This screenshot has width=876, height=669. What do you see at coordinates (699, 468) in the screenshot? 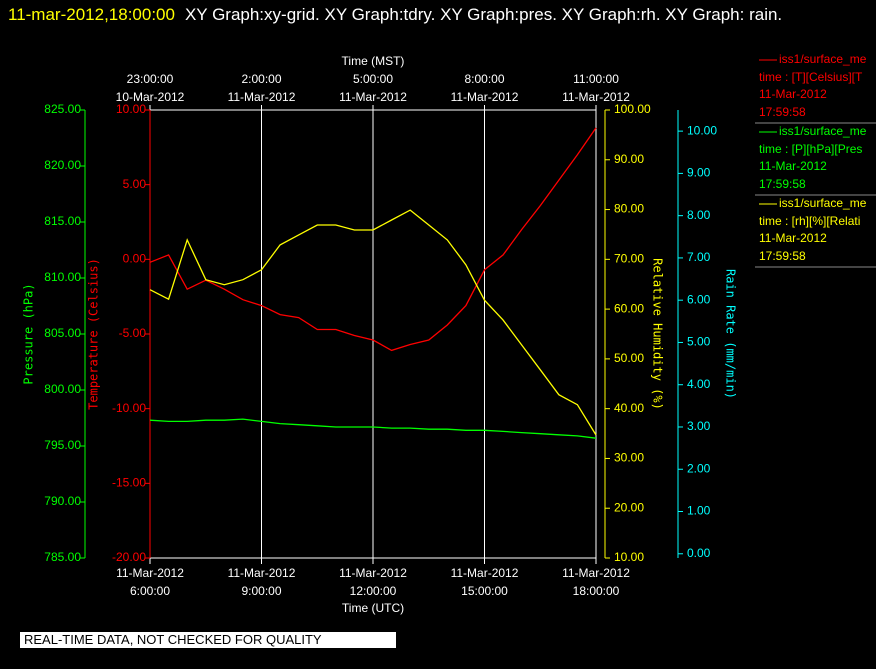
I see `y-tick-label: 2.00` at bounding box center [699, 468].